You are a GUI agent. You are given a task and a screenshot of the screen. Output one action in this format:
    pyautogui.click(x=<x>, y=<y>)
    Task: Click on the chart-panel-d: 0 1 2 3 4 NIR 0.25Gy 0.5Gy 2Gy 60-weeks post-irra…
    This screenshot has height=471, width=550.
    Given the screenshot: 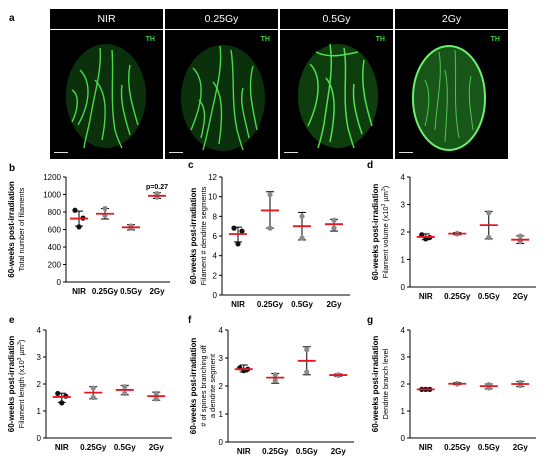 What is the action you would take?
    pyautogui.click(x=454, y=237)
    